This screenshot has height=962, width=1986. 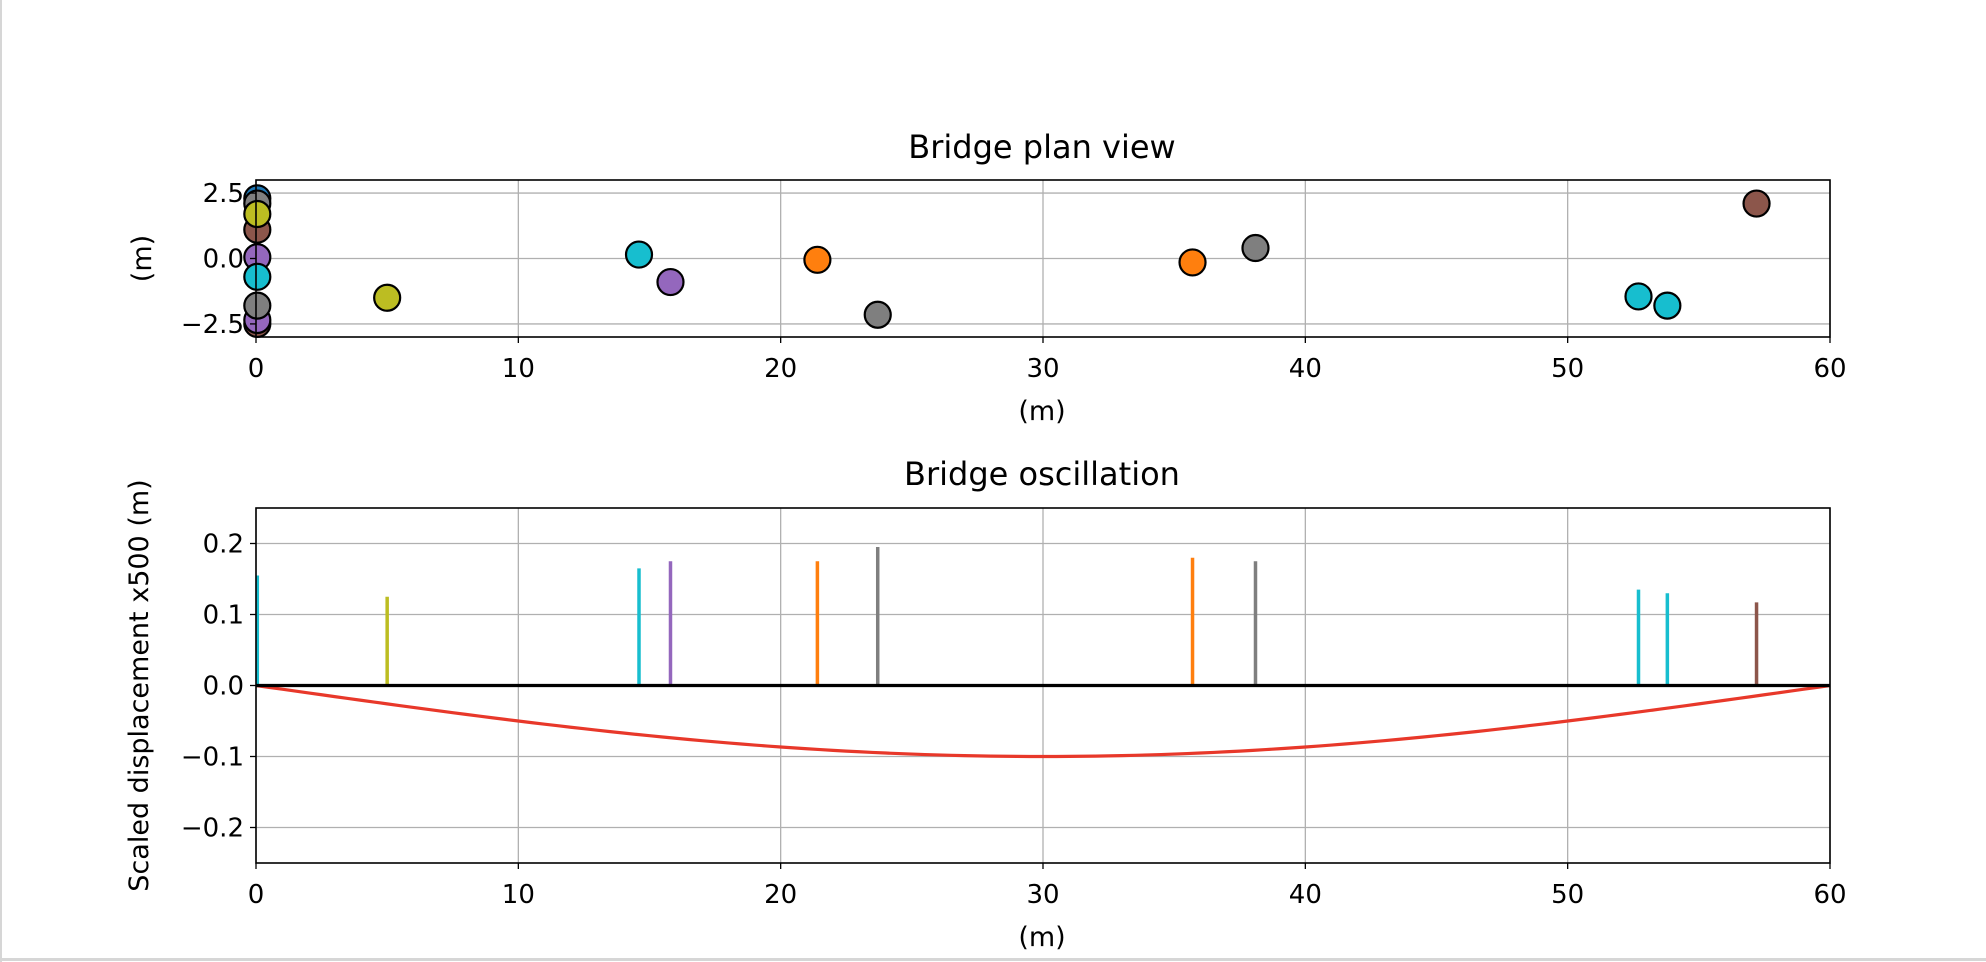 What do you see at coordinates (1042, 895) in the screenshot?
I see `oscillation-x-tick-label: 30` at bounding box center [1042, 895].